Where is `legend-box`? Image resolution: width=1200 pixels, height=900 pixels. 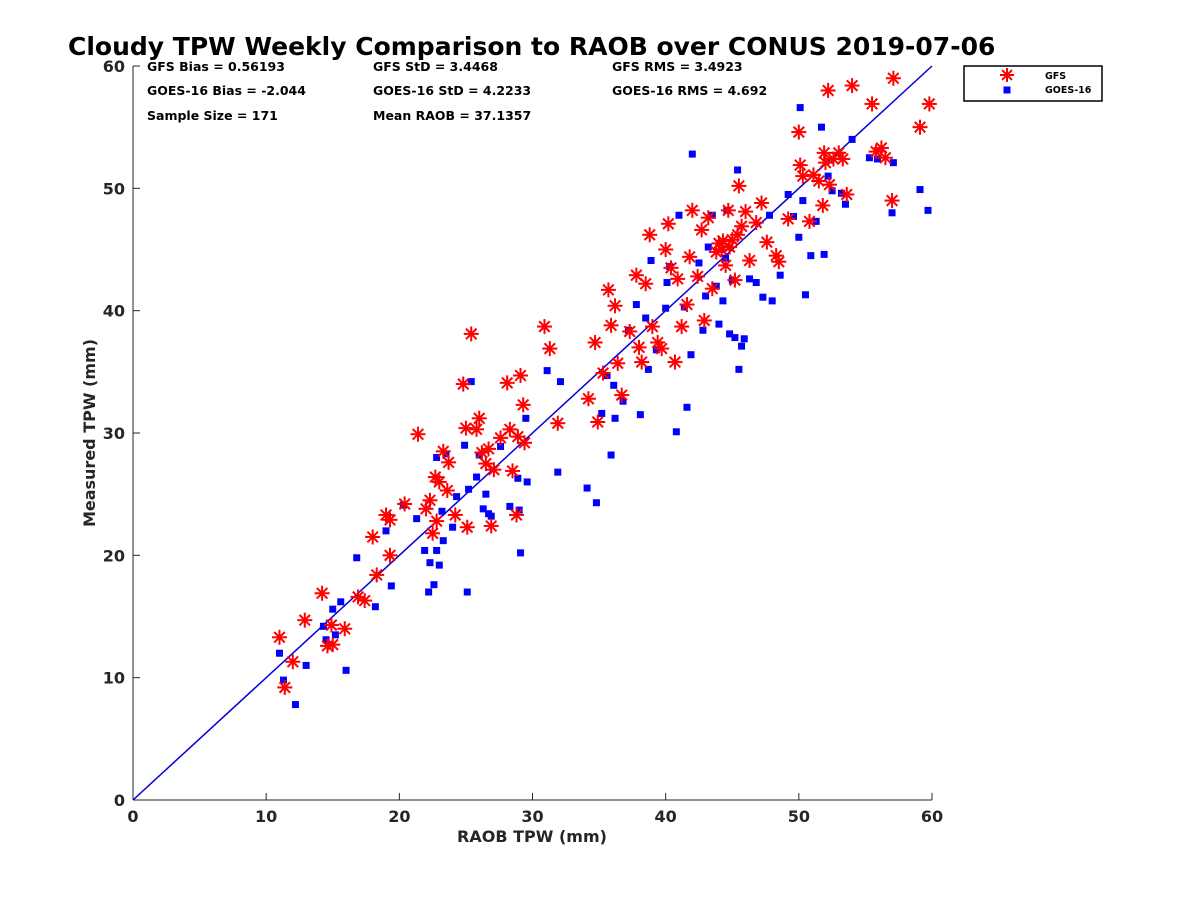
legend-box is located at coordinates (1033, 83).